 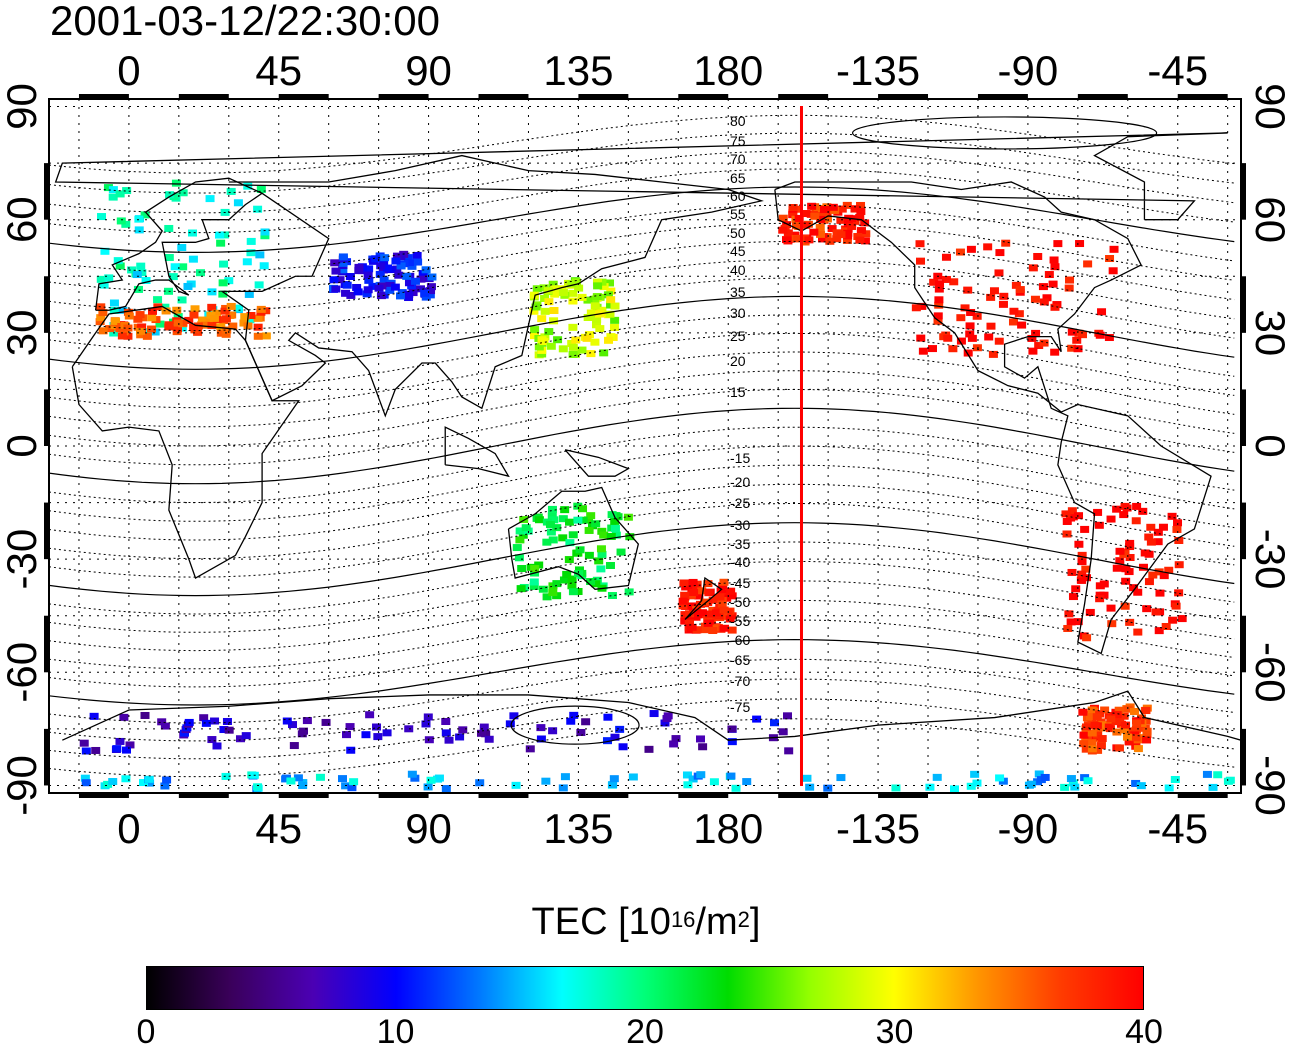 I want to click on contour-label: 40, so click(x=738, y=270).